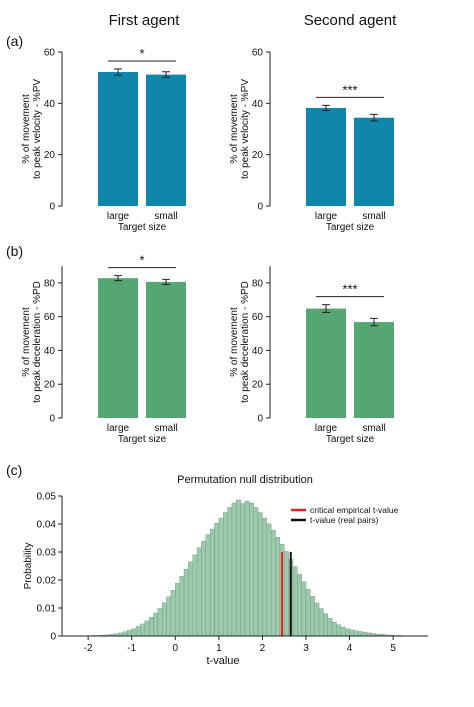 This screenshot has width=474, height=707. What do you see at coordinates (306, 648) in the screenshot?
I see `x-tick-label: 3` at bounding box center [306, 648].